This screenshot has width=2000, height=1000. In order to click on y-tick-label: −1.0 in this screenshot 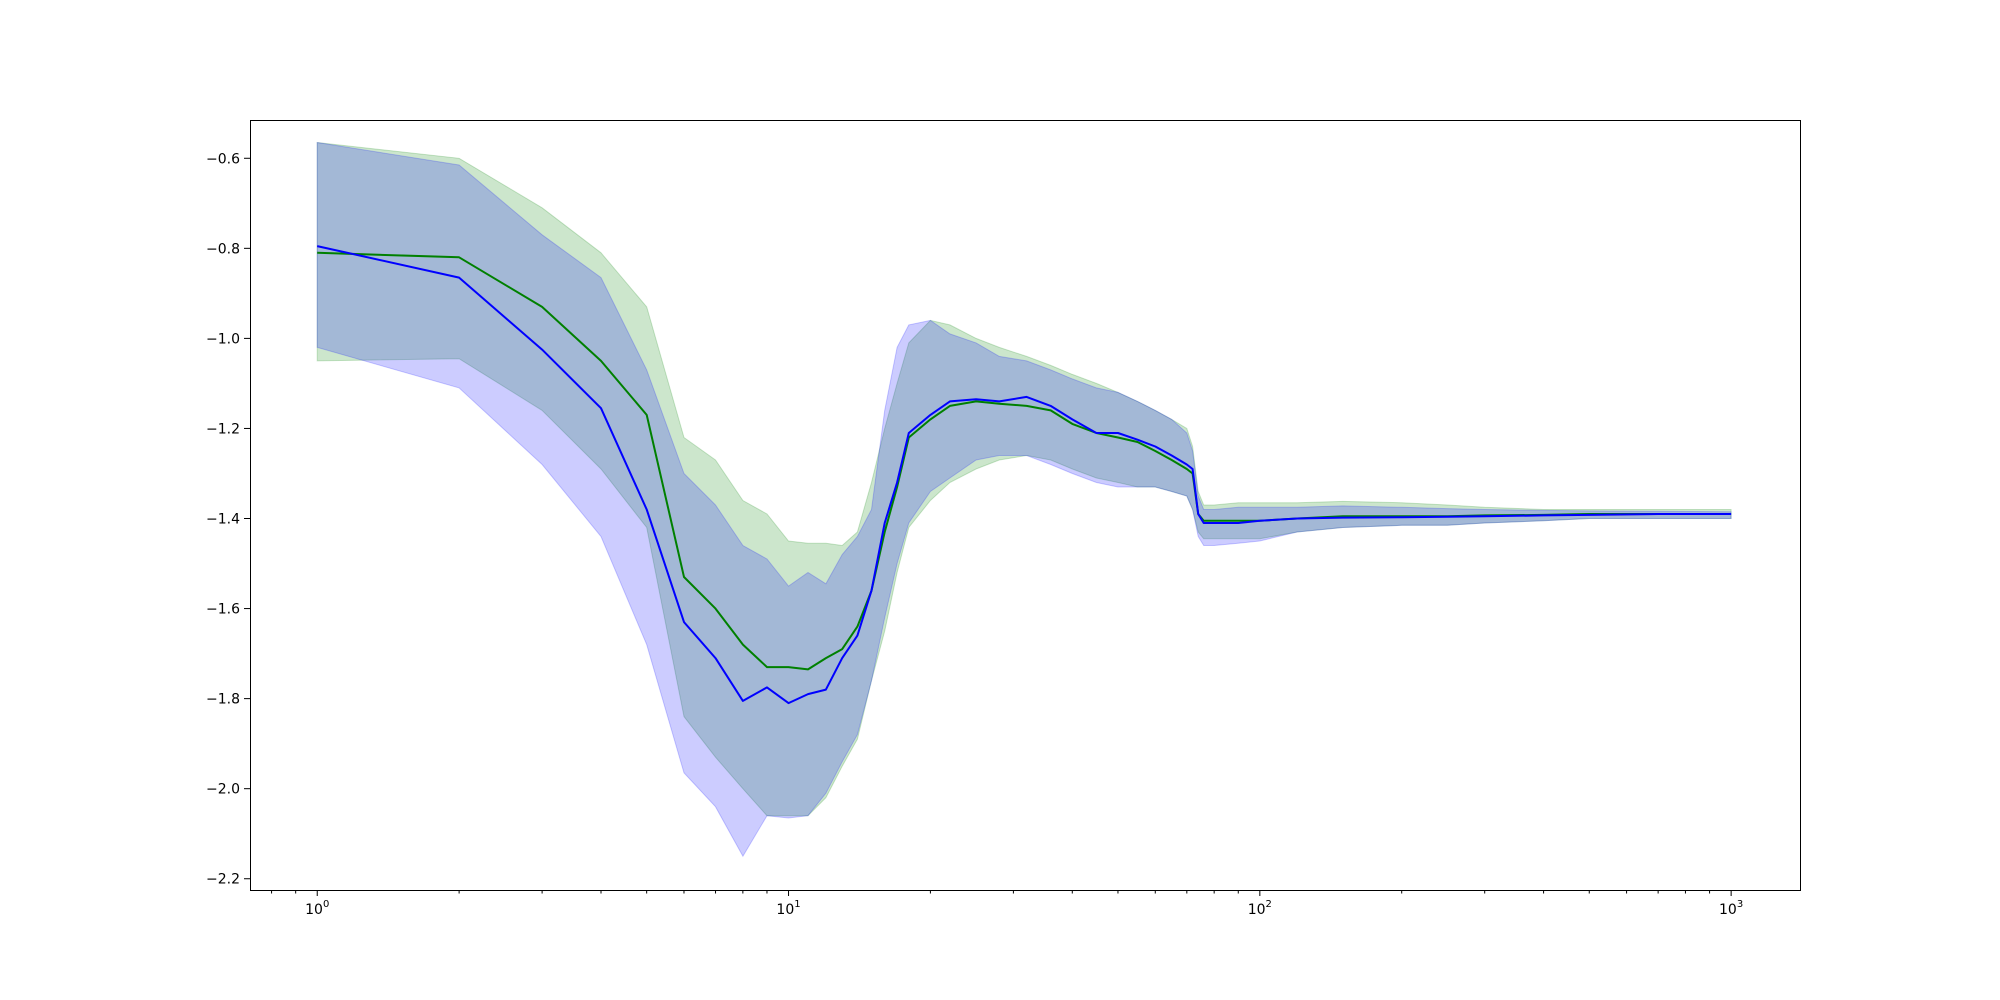, I will do `click(223, 339)`.